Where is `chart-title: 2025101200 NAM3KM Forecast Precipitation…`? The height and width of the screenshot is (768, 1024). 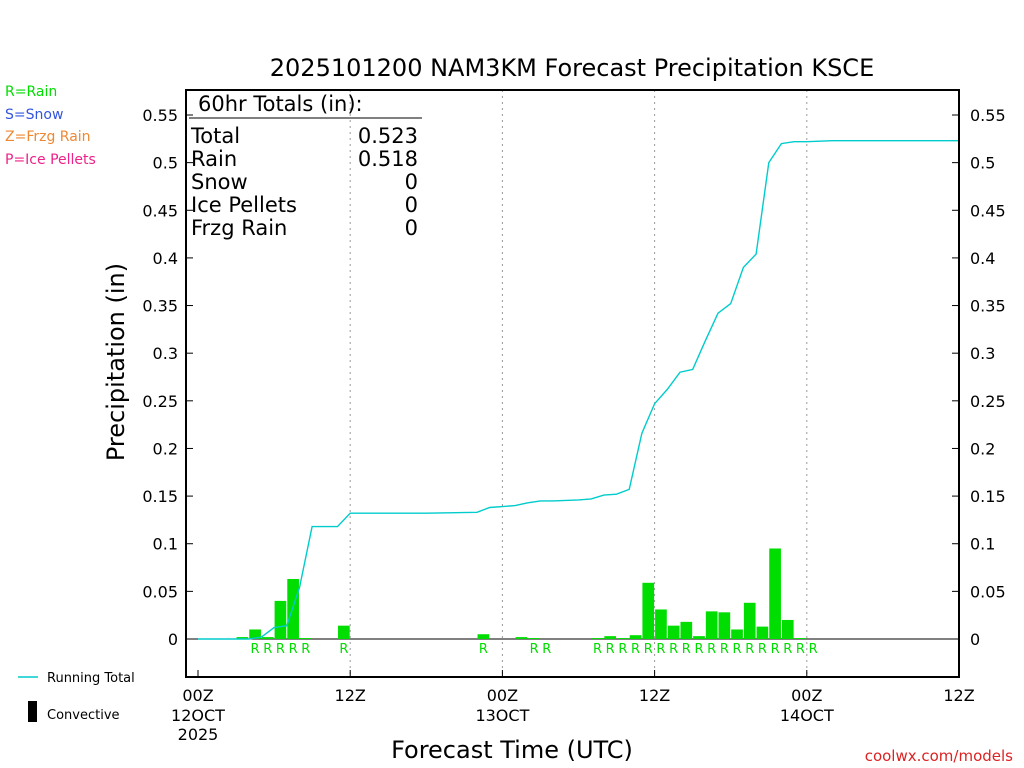 chart-title: 2025101200 NAM3KM Forecast Precipitation… is located at coordinates (572, 68).